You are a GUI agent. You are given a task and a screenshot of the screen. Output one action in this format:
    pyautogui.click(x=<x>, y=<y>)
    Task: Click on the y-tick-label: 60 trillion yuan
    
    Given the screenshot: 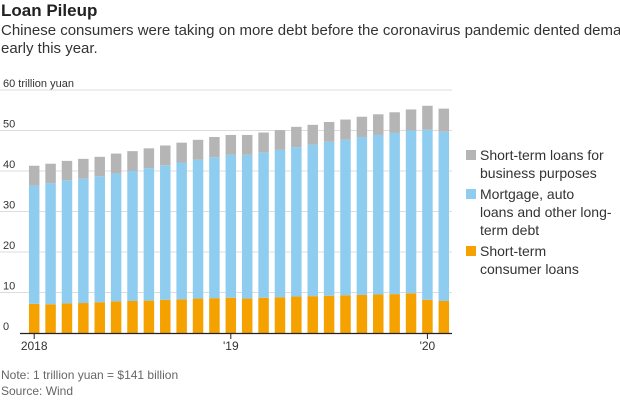 What is the action you would take?
    pyautogui.click(x=38, y=84)
    